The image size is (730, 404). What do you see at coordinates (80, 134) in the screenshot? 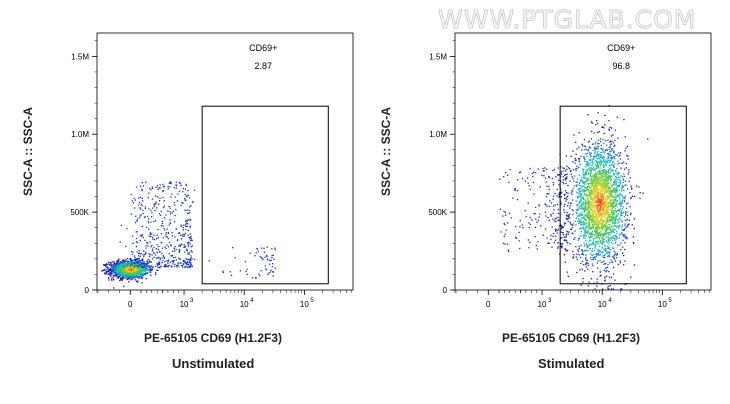
I see `y-tick-label: 1.0M` at bounding box center [80, 134].